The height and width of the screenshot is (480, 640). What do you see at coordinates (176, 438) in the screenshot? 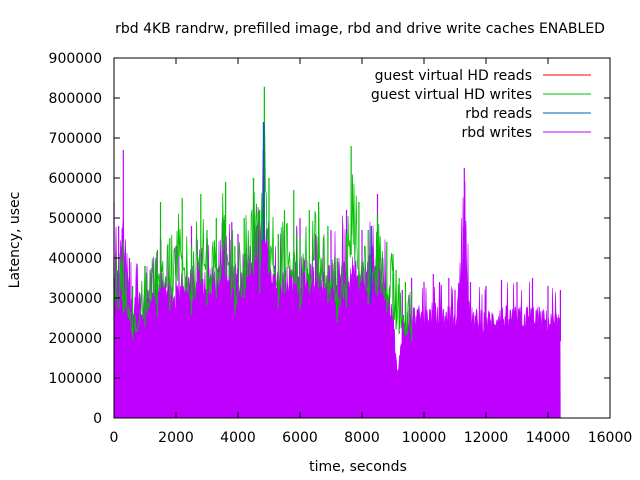
I see `x-tick-label: 2000` at bounding box center [176, 438].